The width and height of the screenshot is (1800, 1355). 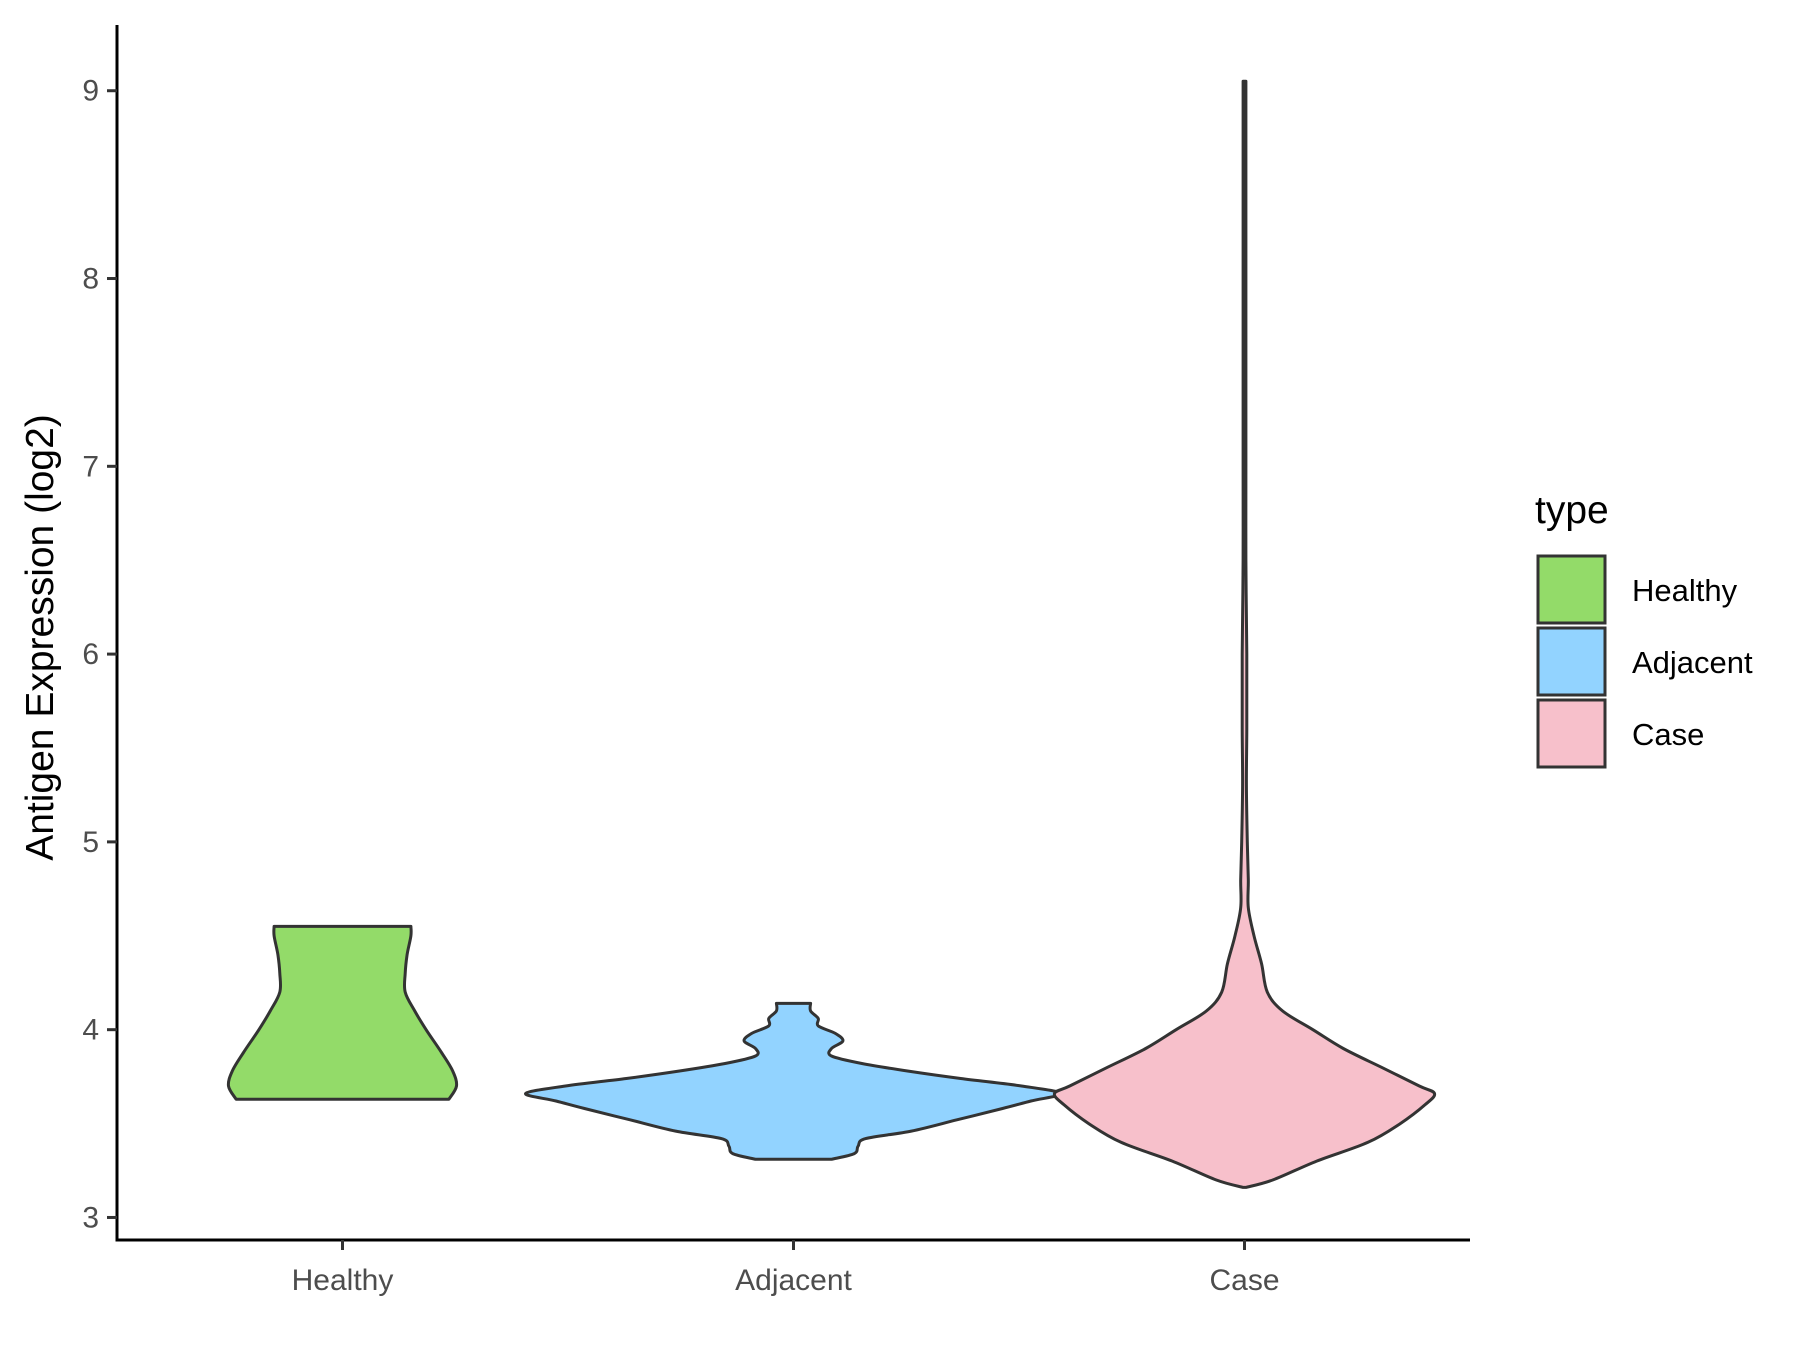 I want to click on legend: type Healthy Adjacent Case, so click(x=1644, y=629).